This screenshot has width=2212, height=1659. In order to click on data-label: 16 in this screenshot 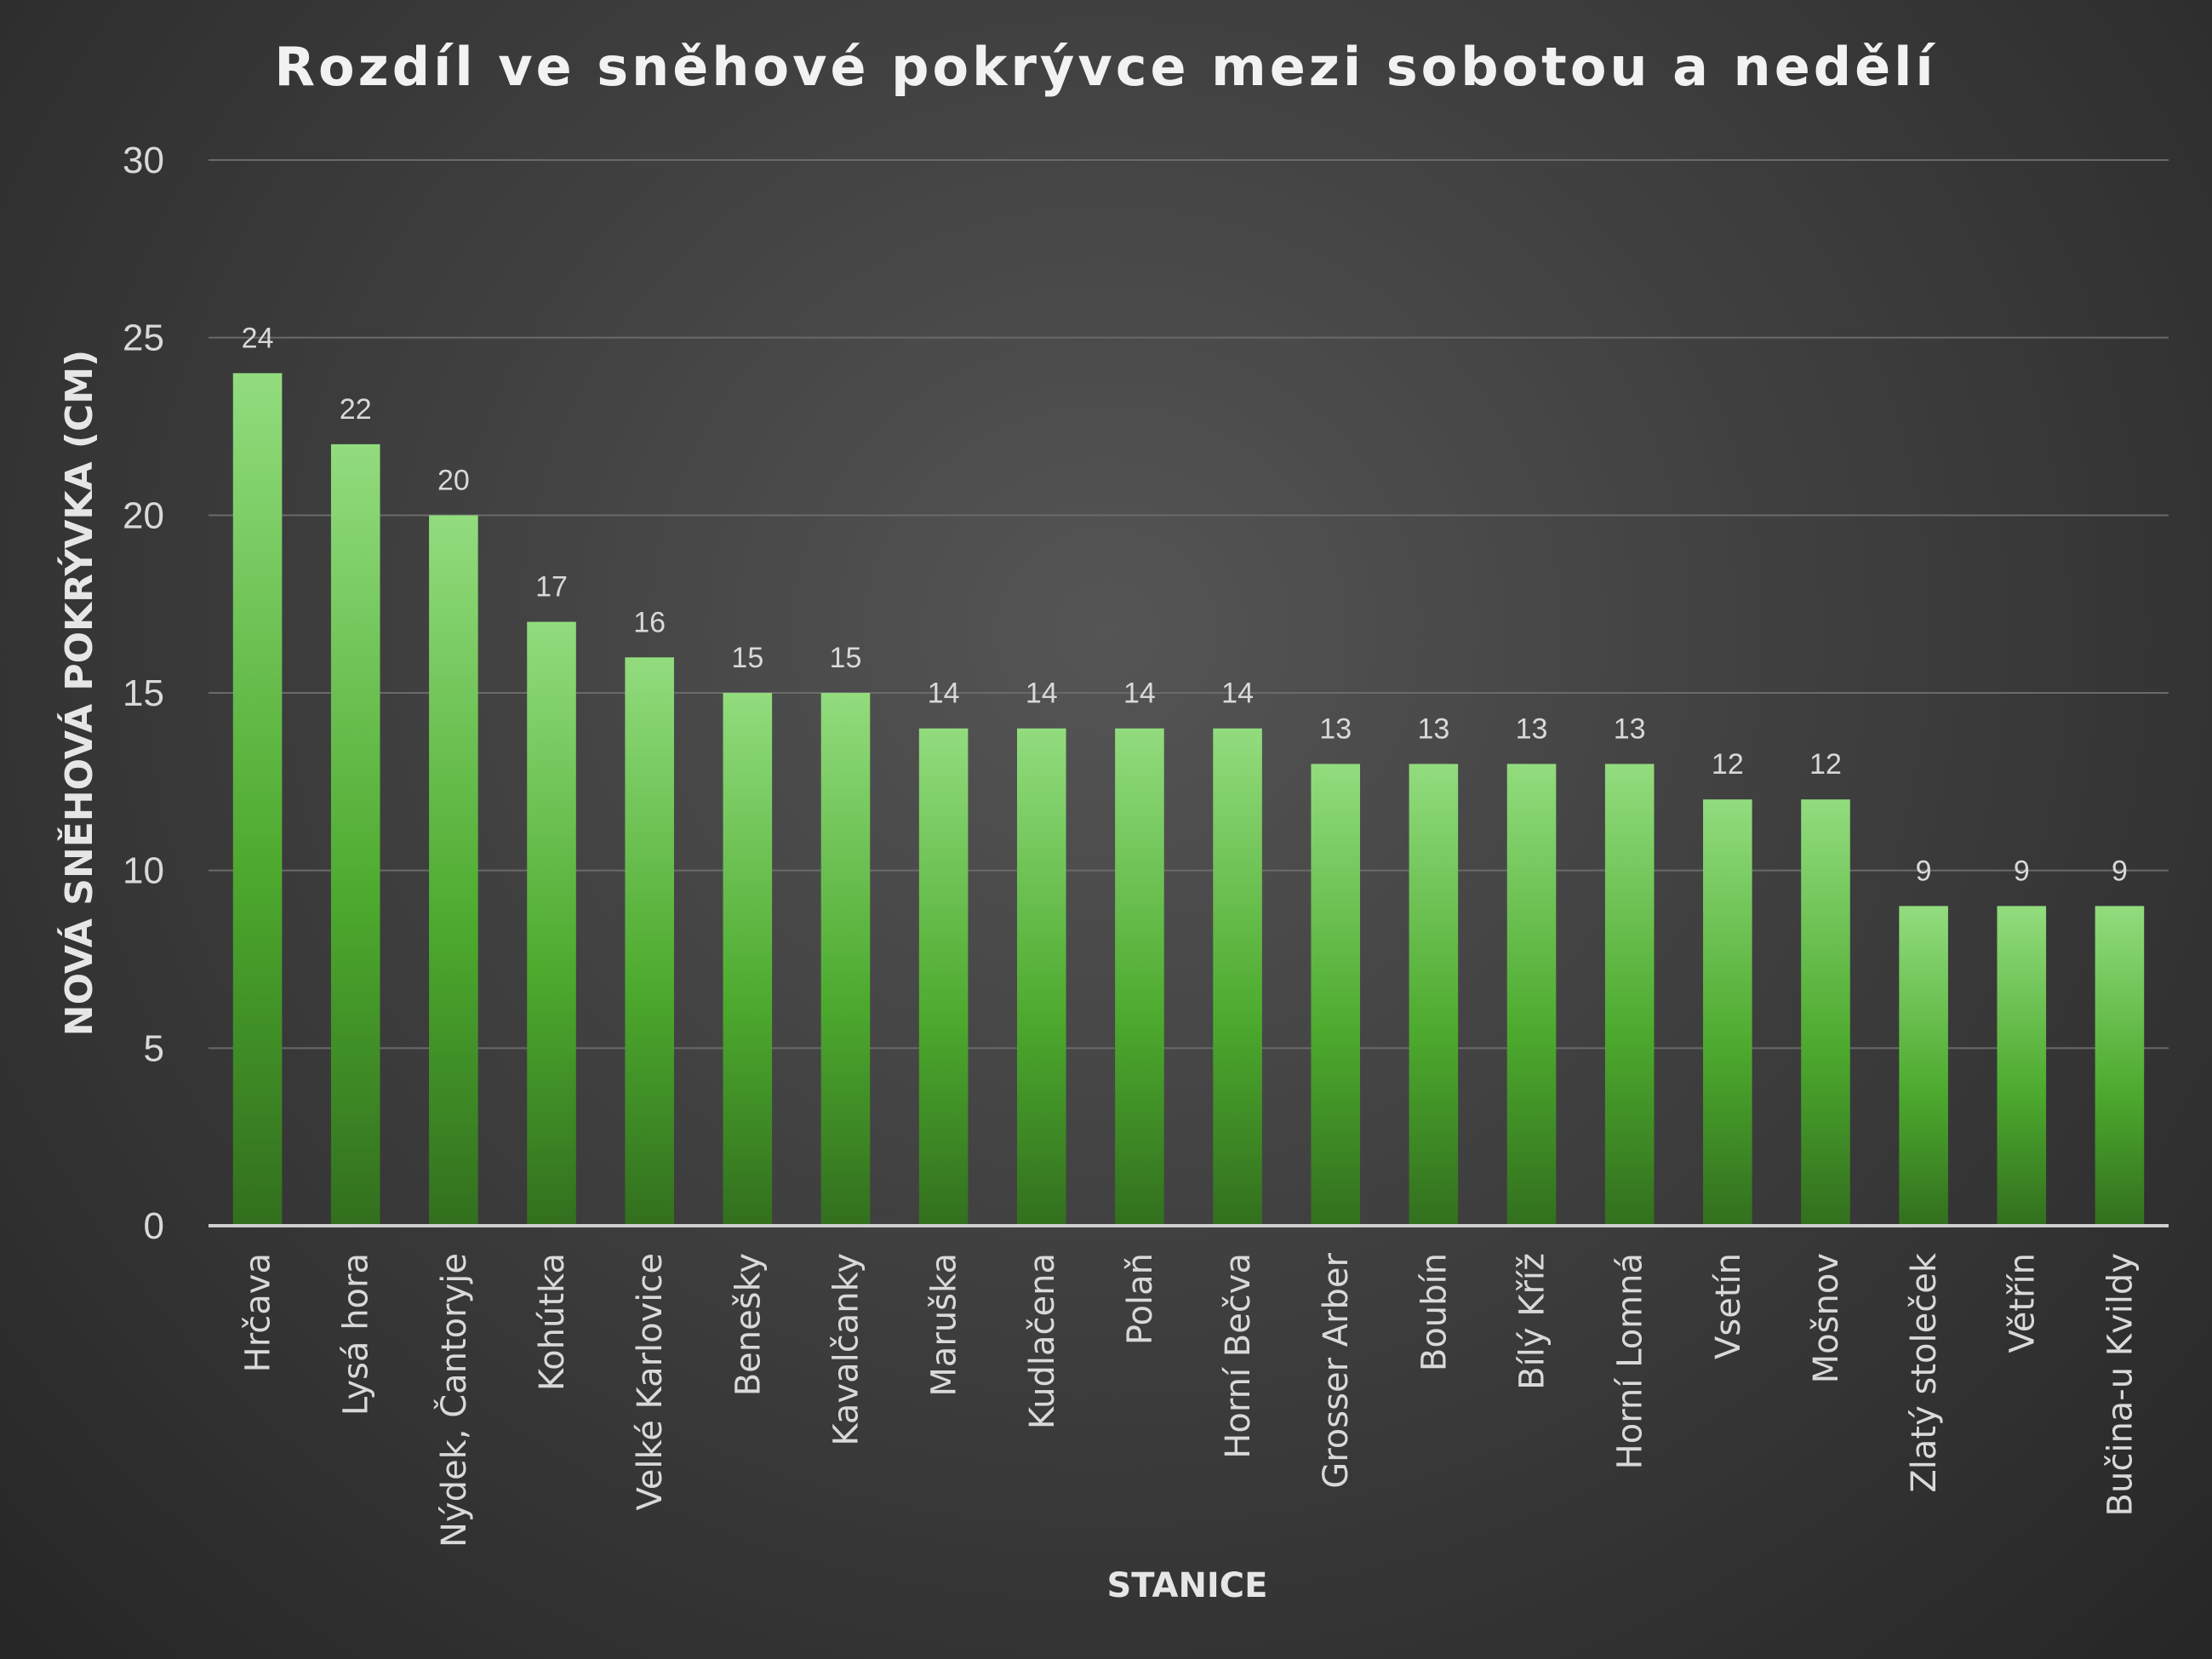, I will do `click(649, 622)`.